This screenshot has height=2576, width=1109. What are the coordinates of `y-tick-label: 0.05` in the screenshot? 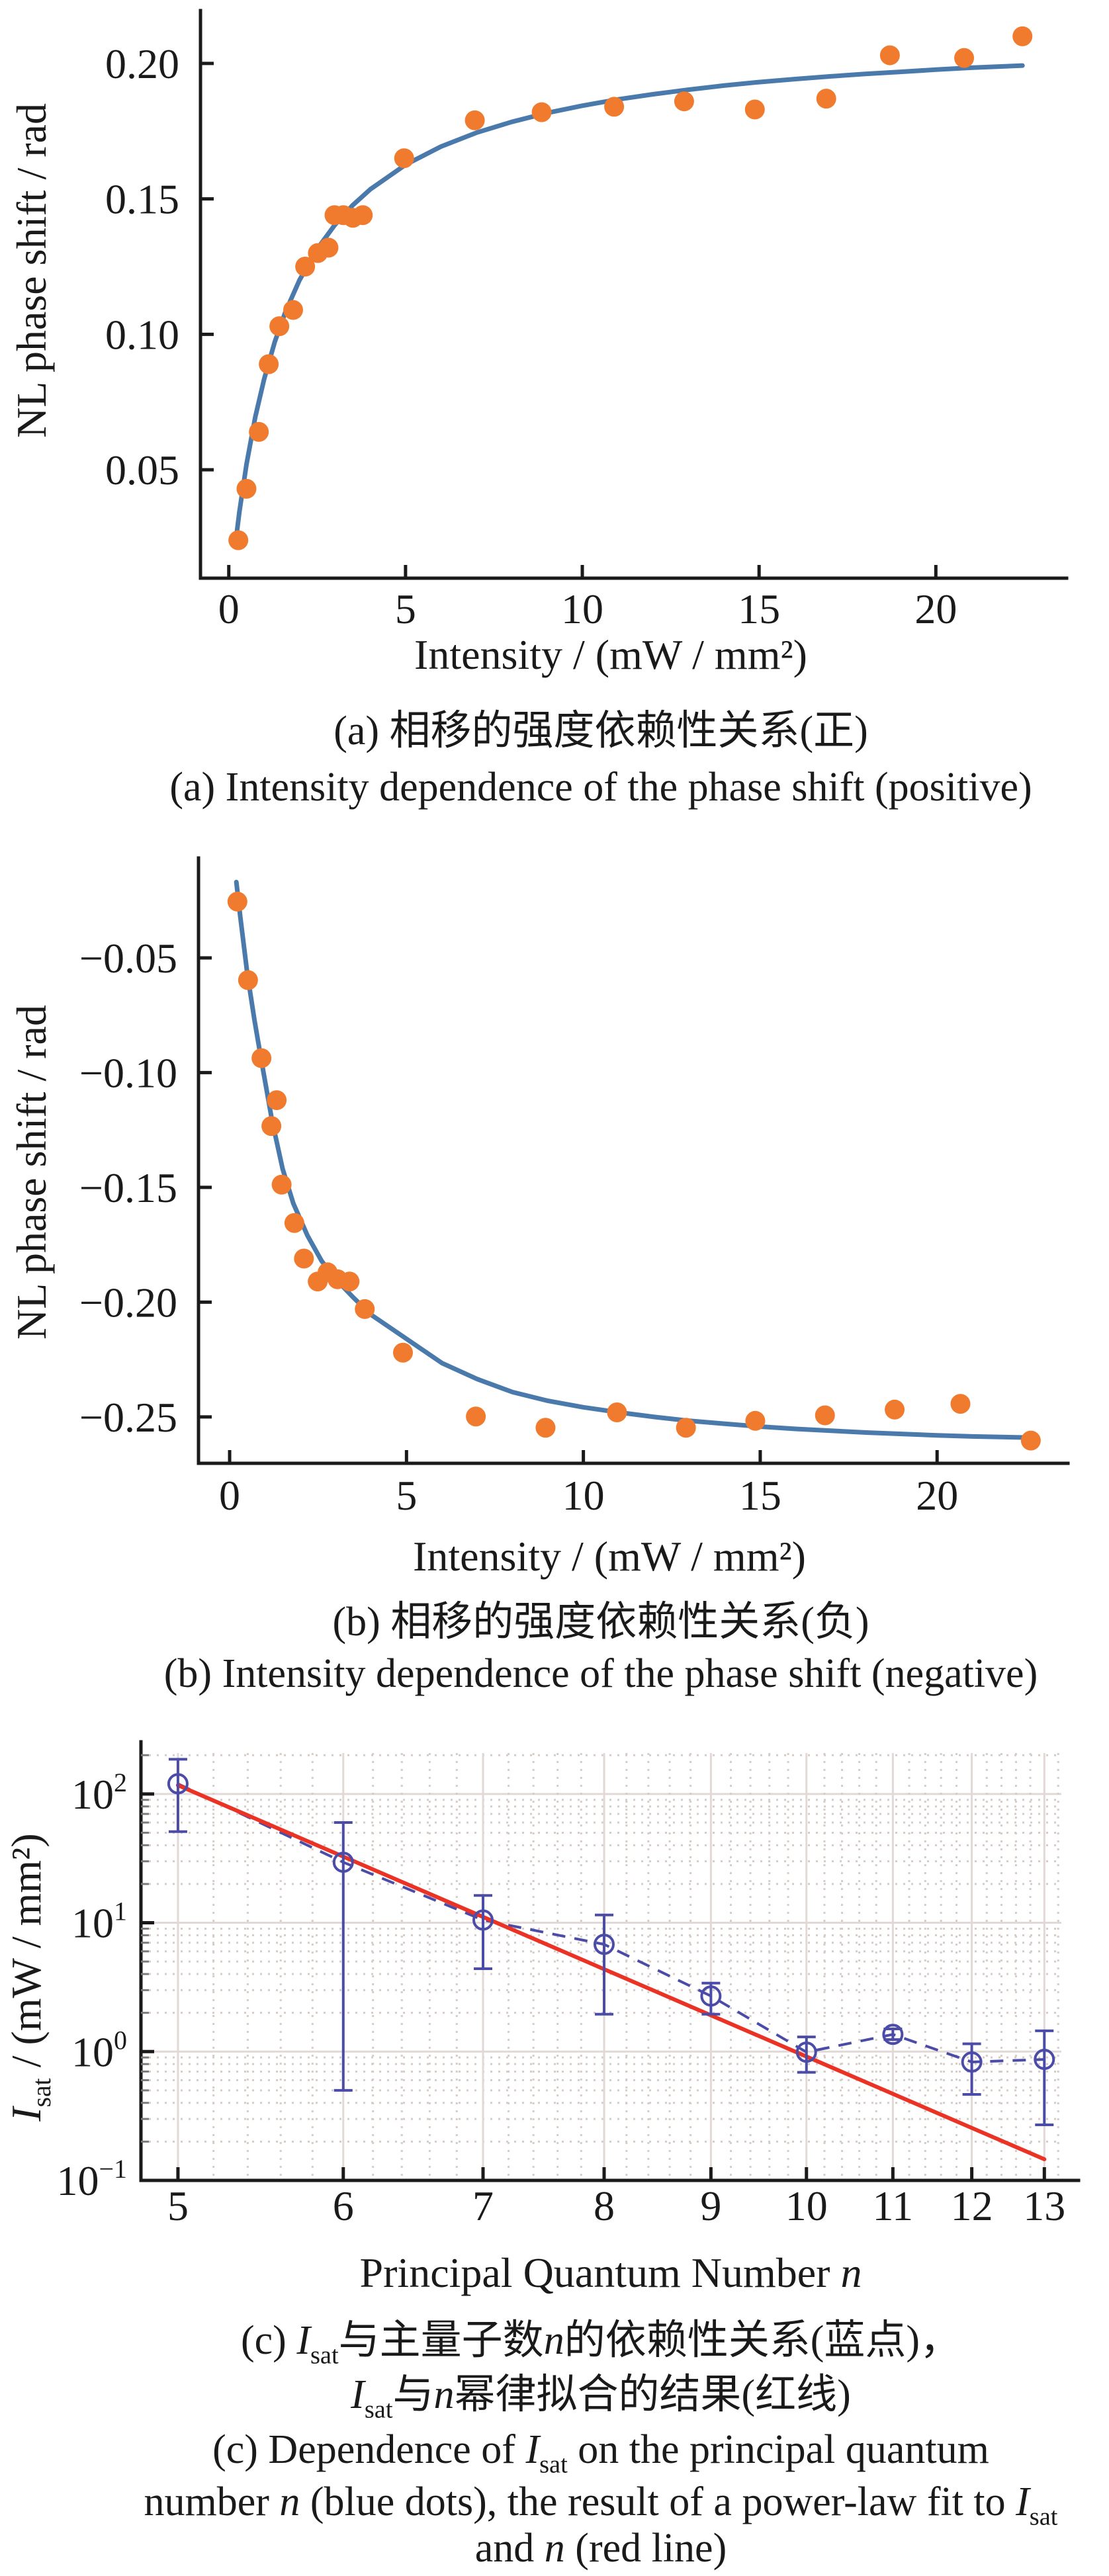 It's located at (142, 470).